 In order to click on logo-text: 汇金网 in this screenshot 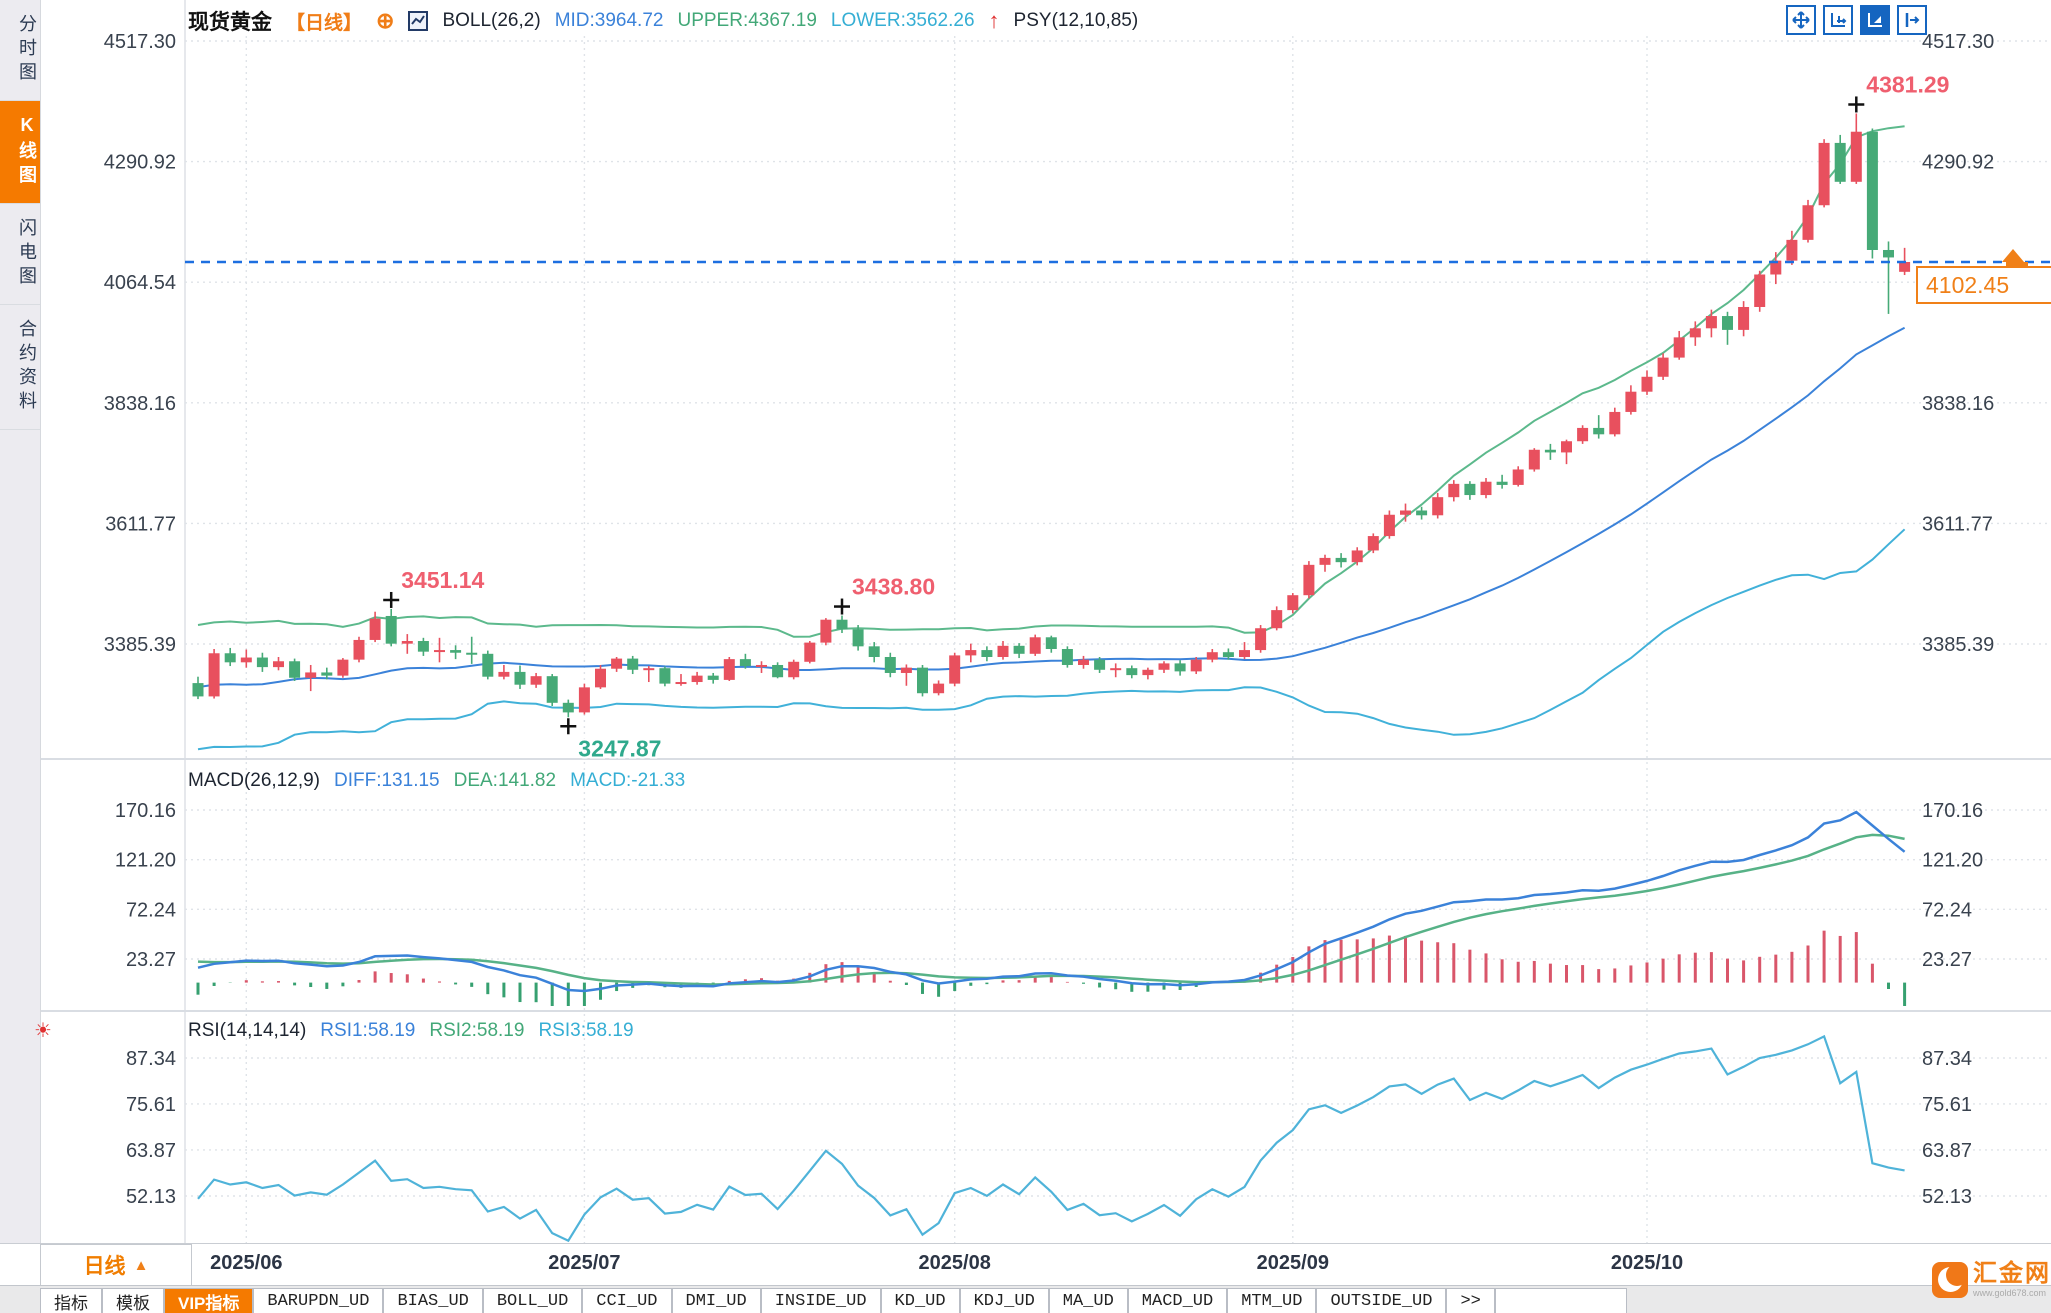, I will do `click(2012, 1273)`.